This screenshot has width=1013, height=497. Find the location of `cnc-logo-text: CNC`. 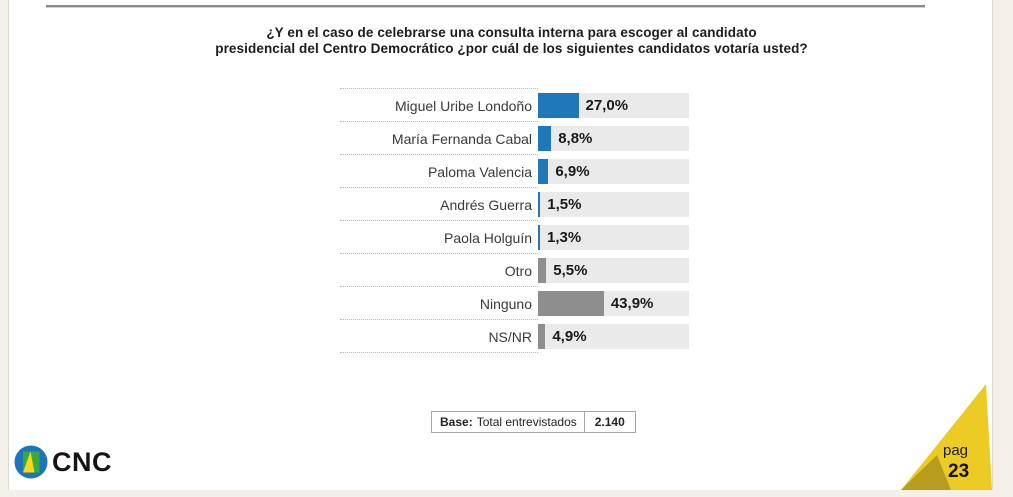

cnc-logo-text: CNC is located at coordinates (82, 461).